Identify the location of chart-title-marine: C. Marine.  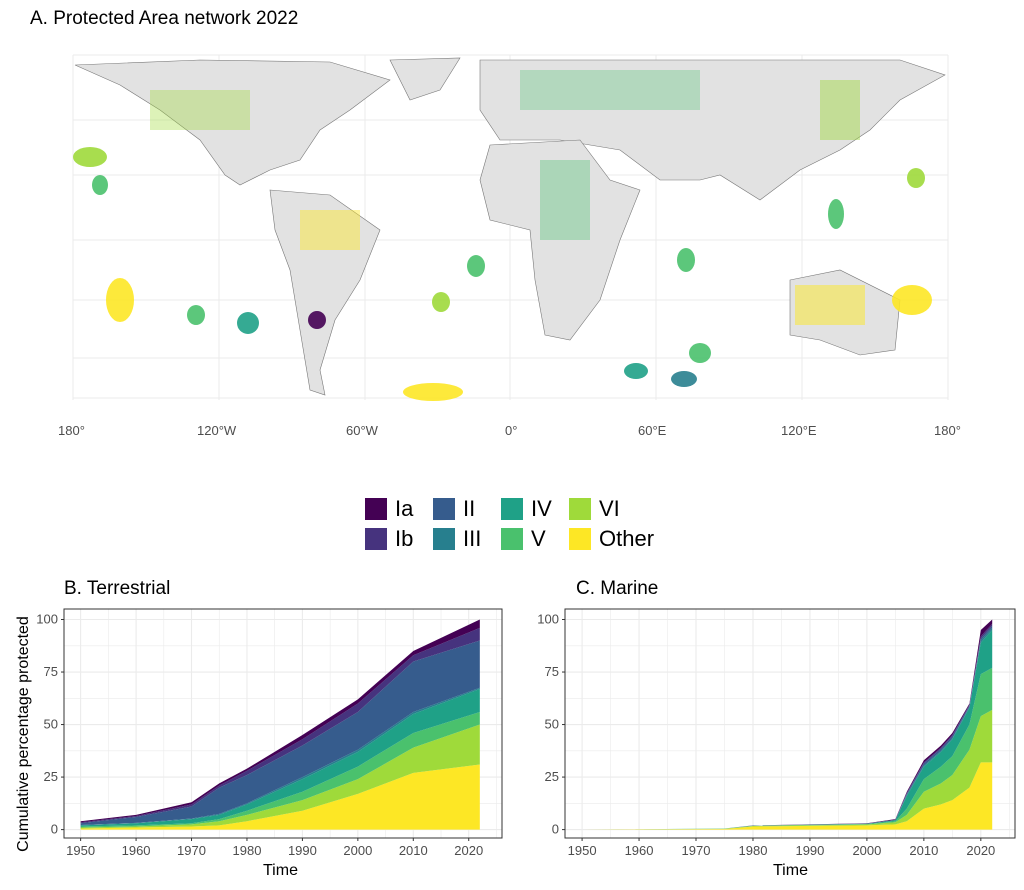
(617, 588).